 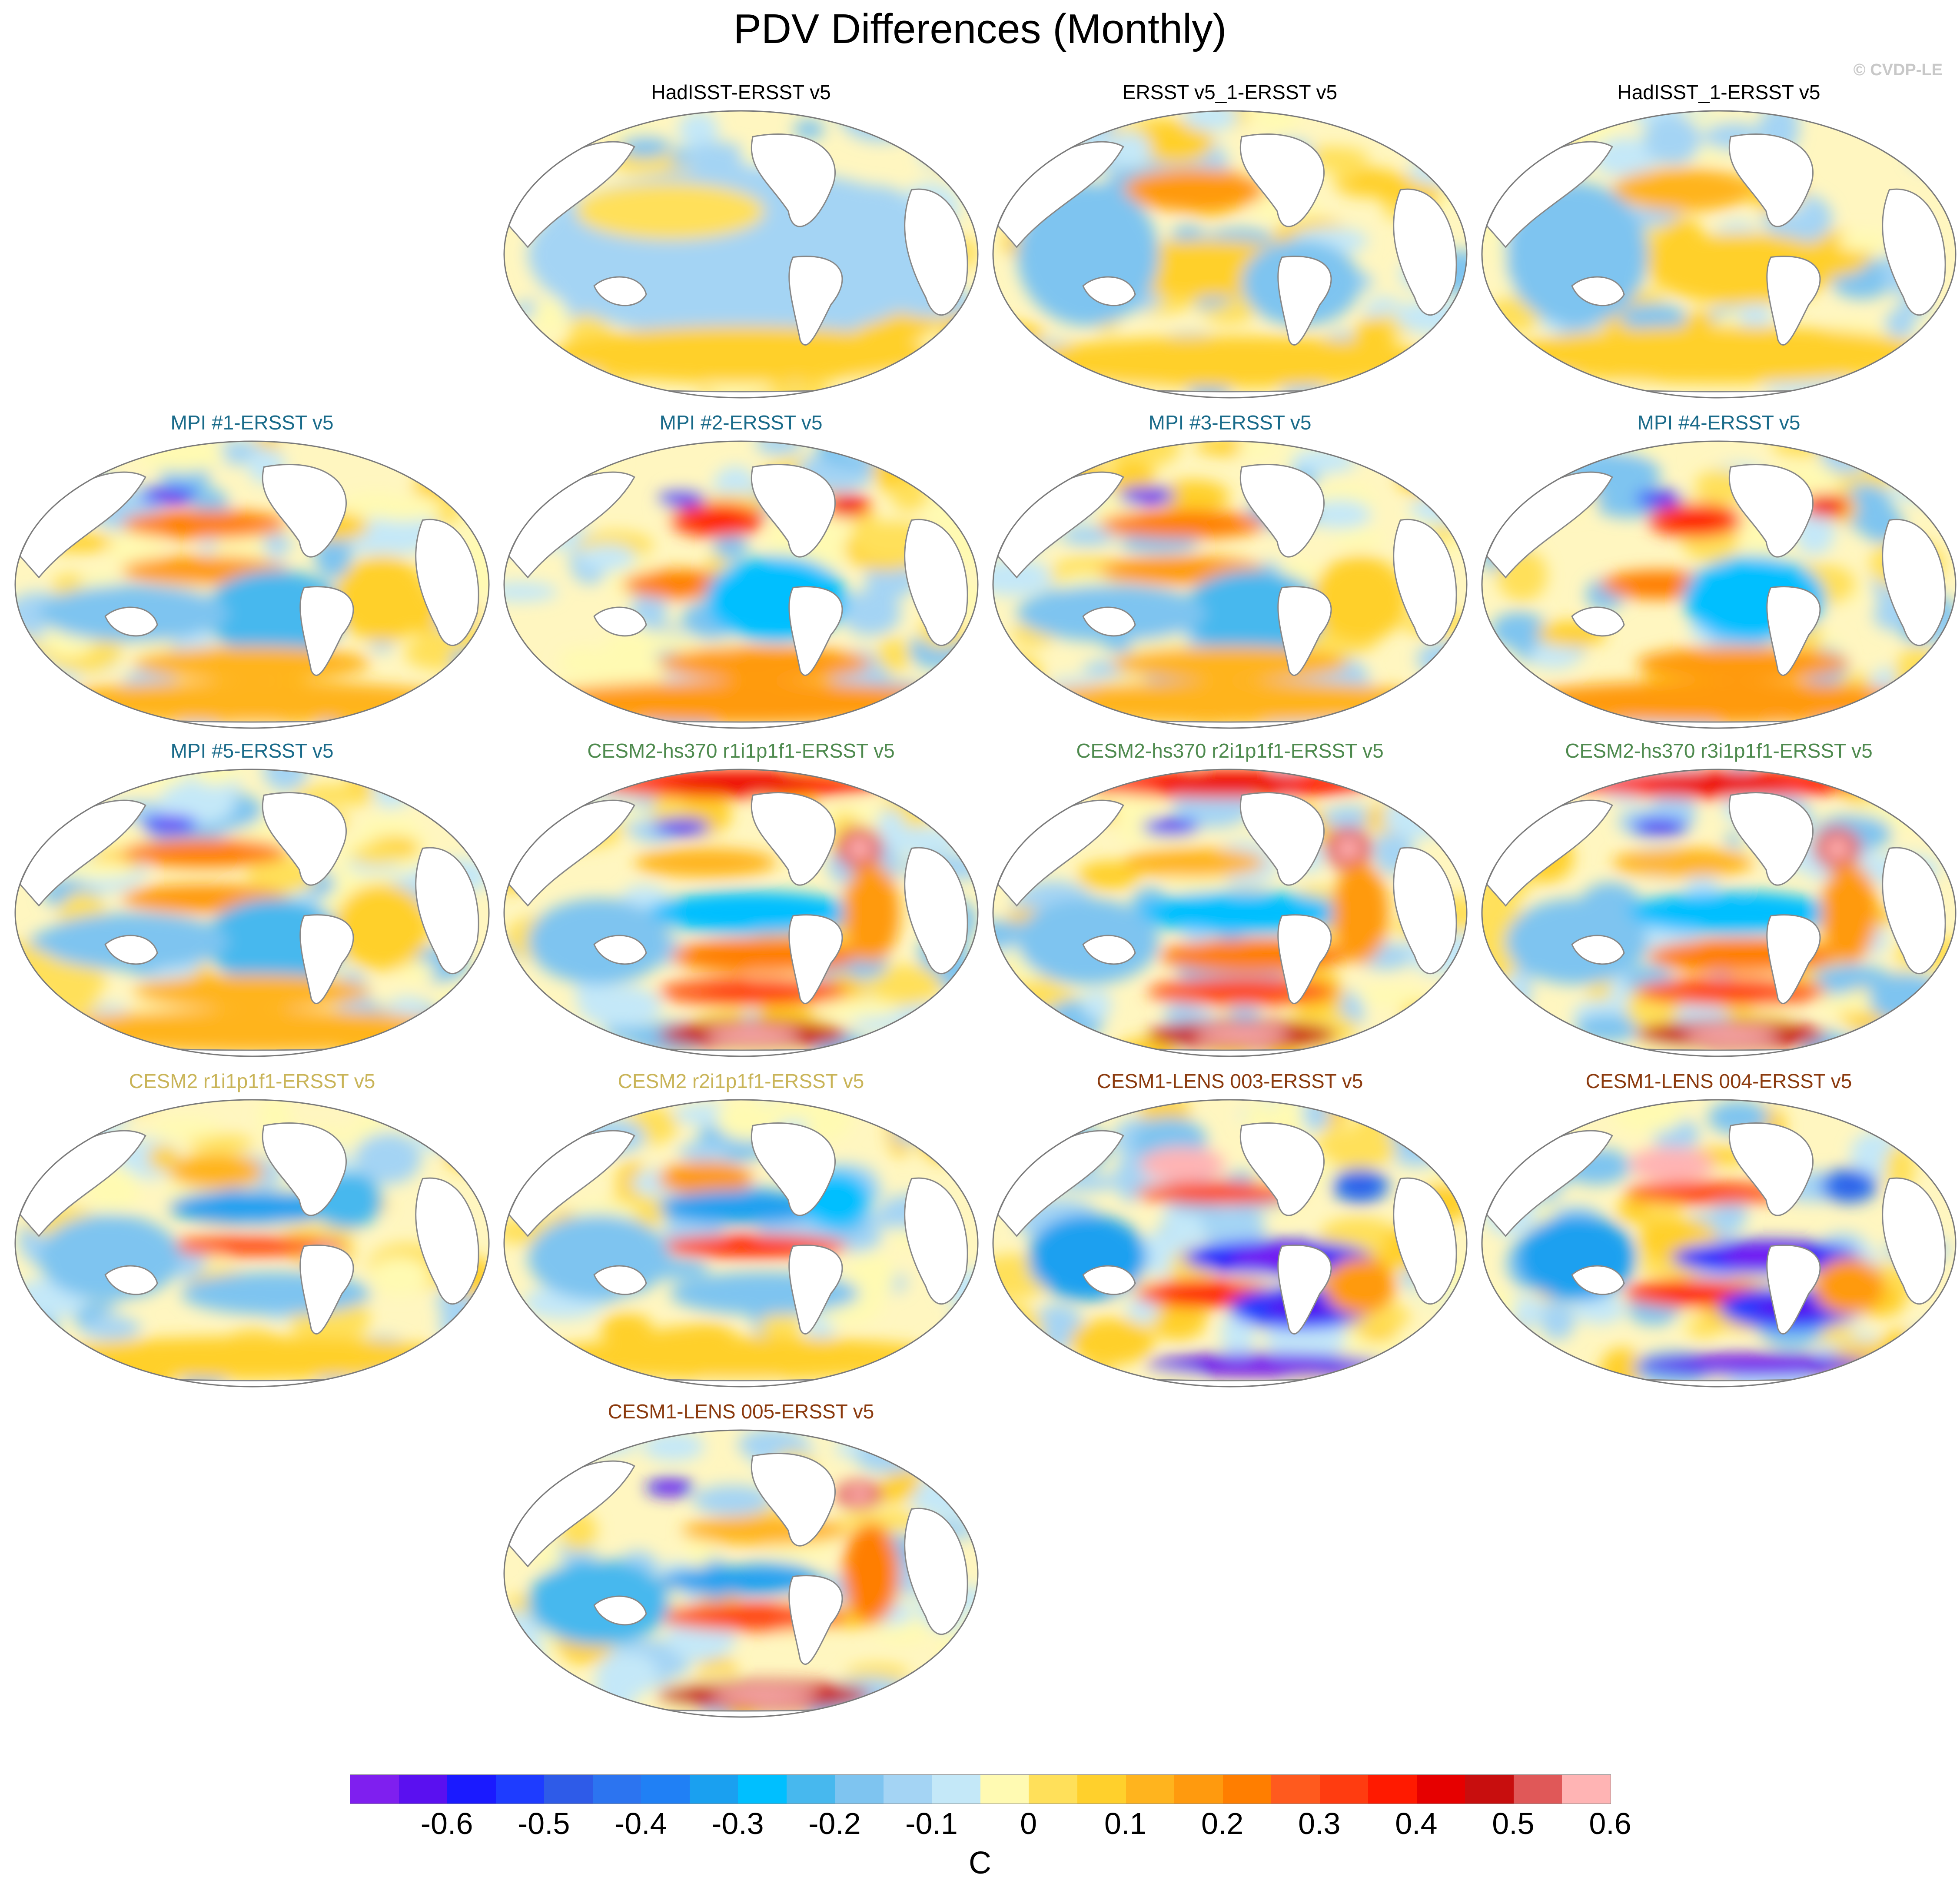 I want to click on panel-title: MPI #1-ERSST v5, so click(x=252, y=422).